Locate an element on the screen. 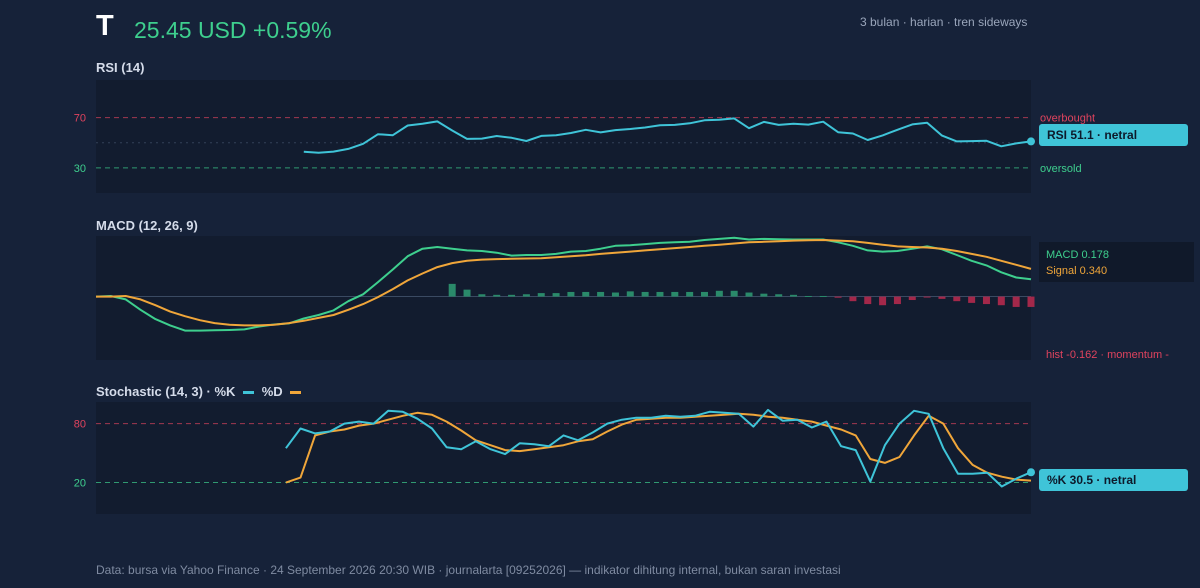 This screenshot has width=1200, height=588. macd-panel-title: MACD (12, 26, 9) is located at coordinates (147, 225).